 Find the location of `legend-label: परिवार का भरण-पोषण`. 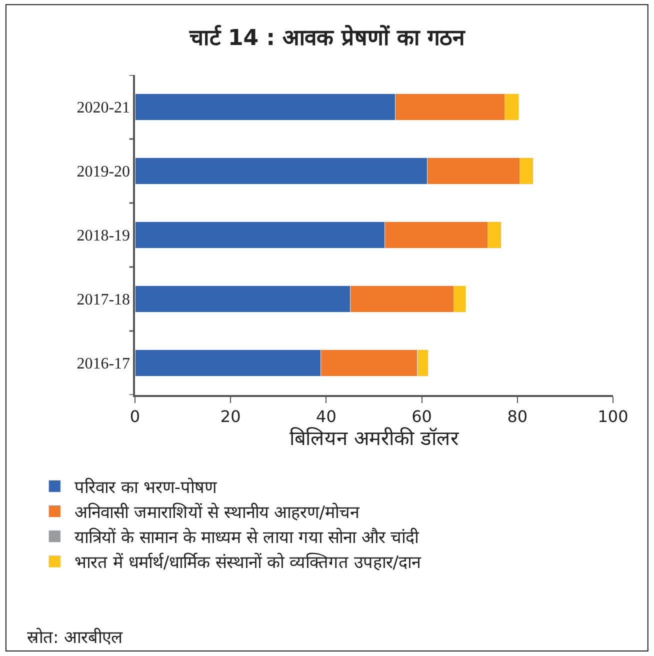

legend-label: परिवार का भरण-पोषण is located at coordinates (146, 487).